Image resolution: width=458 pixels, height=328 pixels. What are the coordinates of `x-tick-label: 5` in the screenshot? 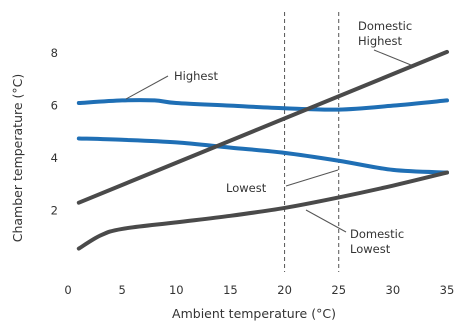 It's located at (121, 290).